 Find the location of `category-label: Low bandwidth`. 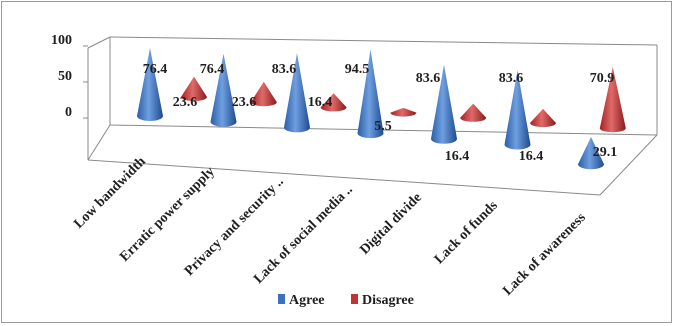

category-label: Low bandwidth is located at coordinates (110, 193).